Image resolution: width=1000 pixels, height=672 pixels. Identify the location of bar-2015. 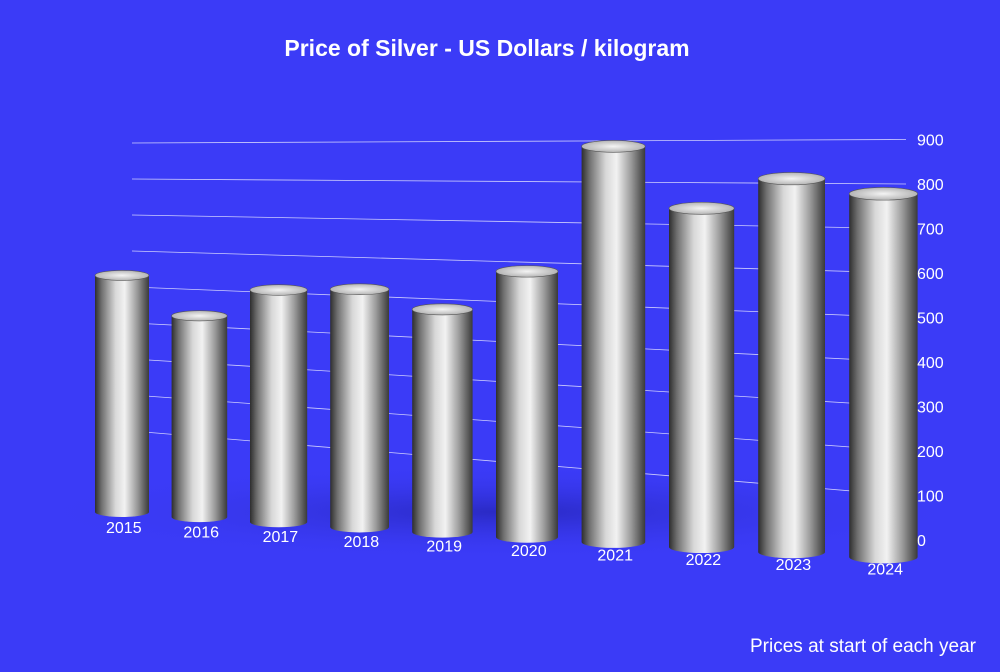
(122, 393).